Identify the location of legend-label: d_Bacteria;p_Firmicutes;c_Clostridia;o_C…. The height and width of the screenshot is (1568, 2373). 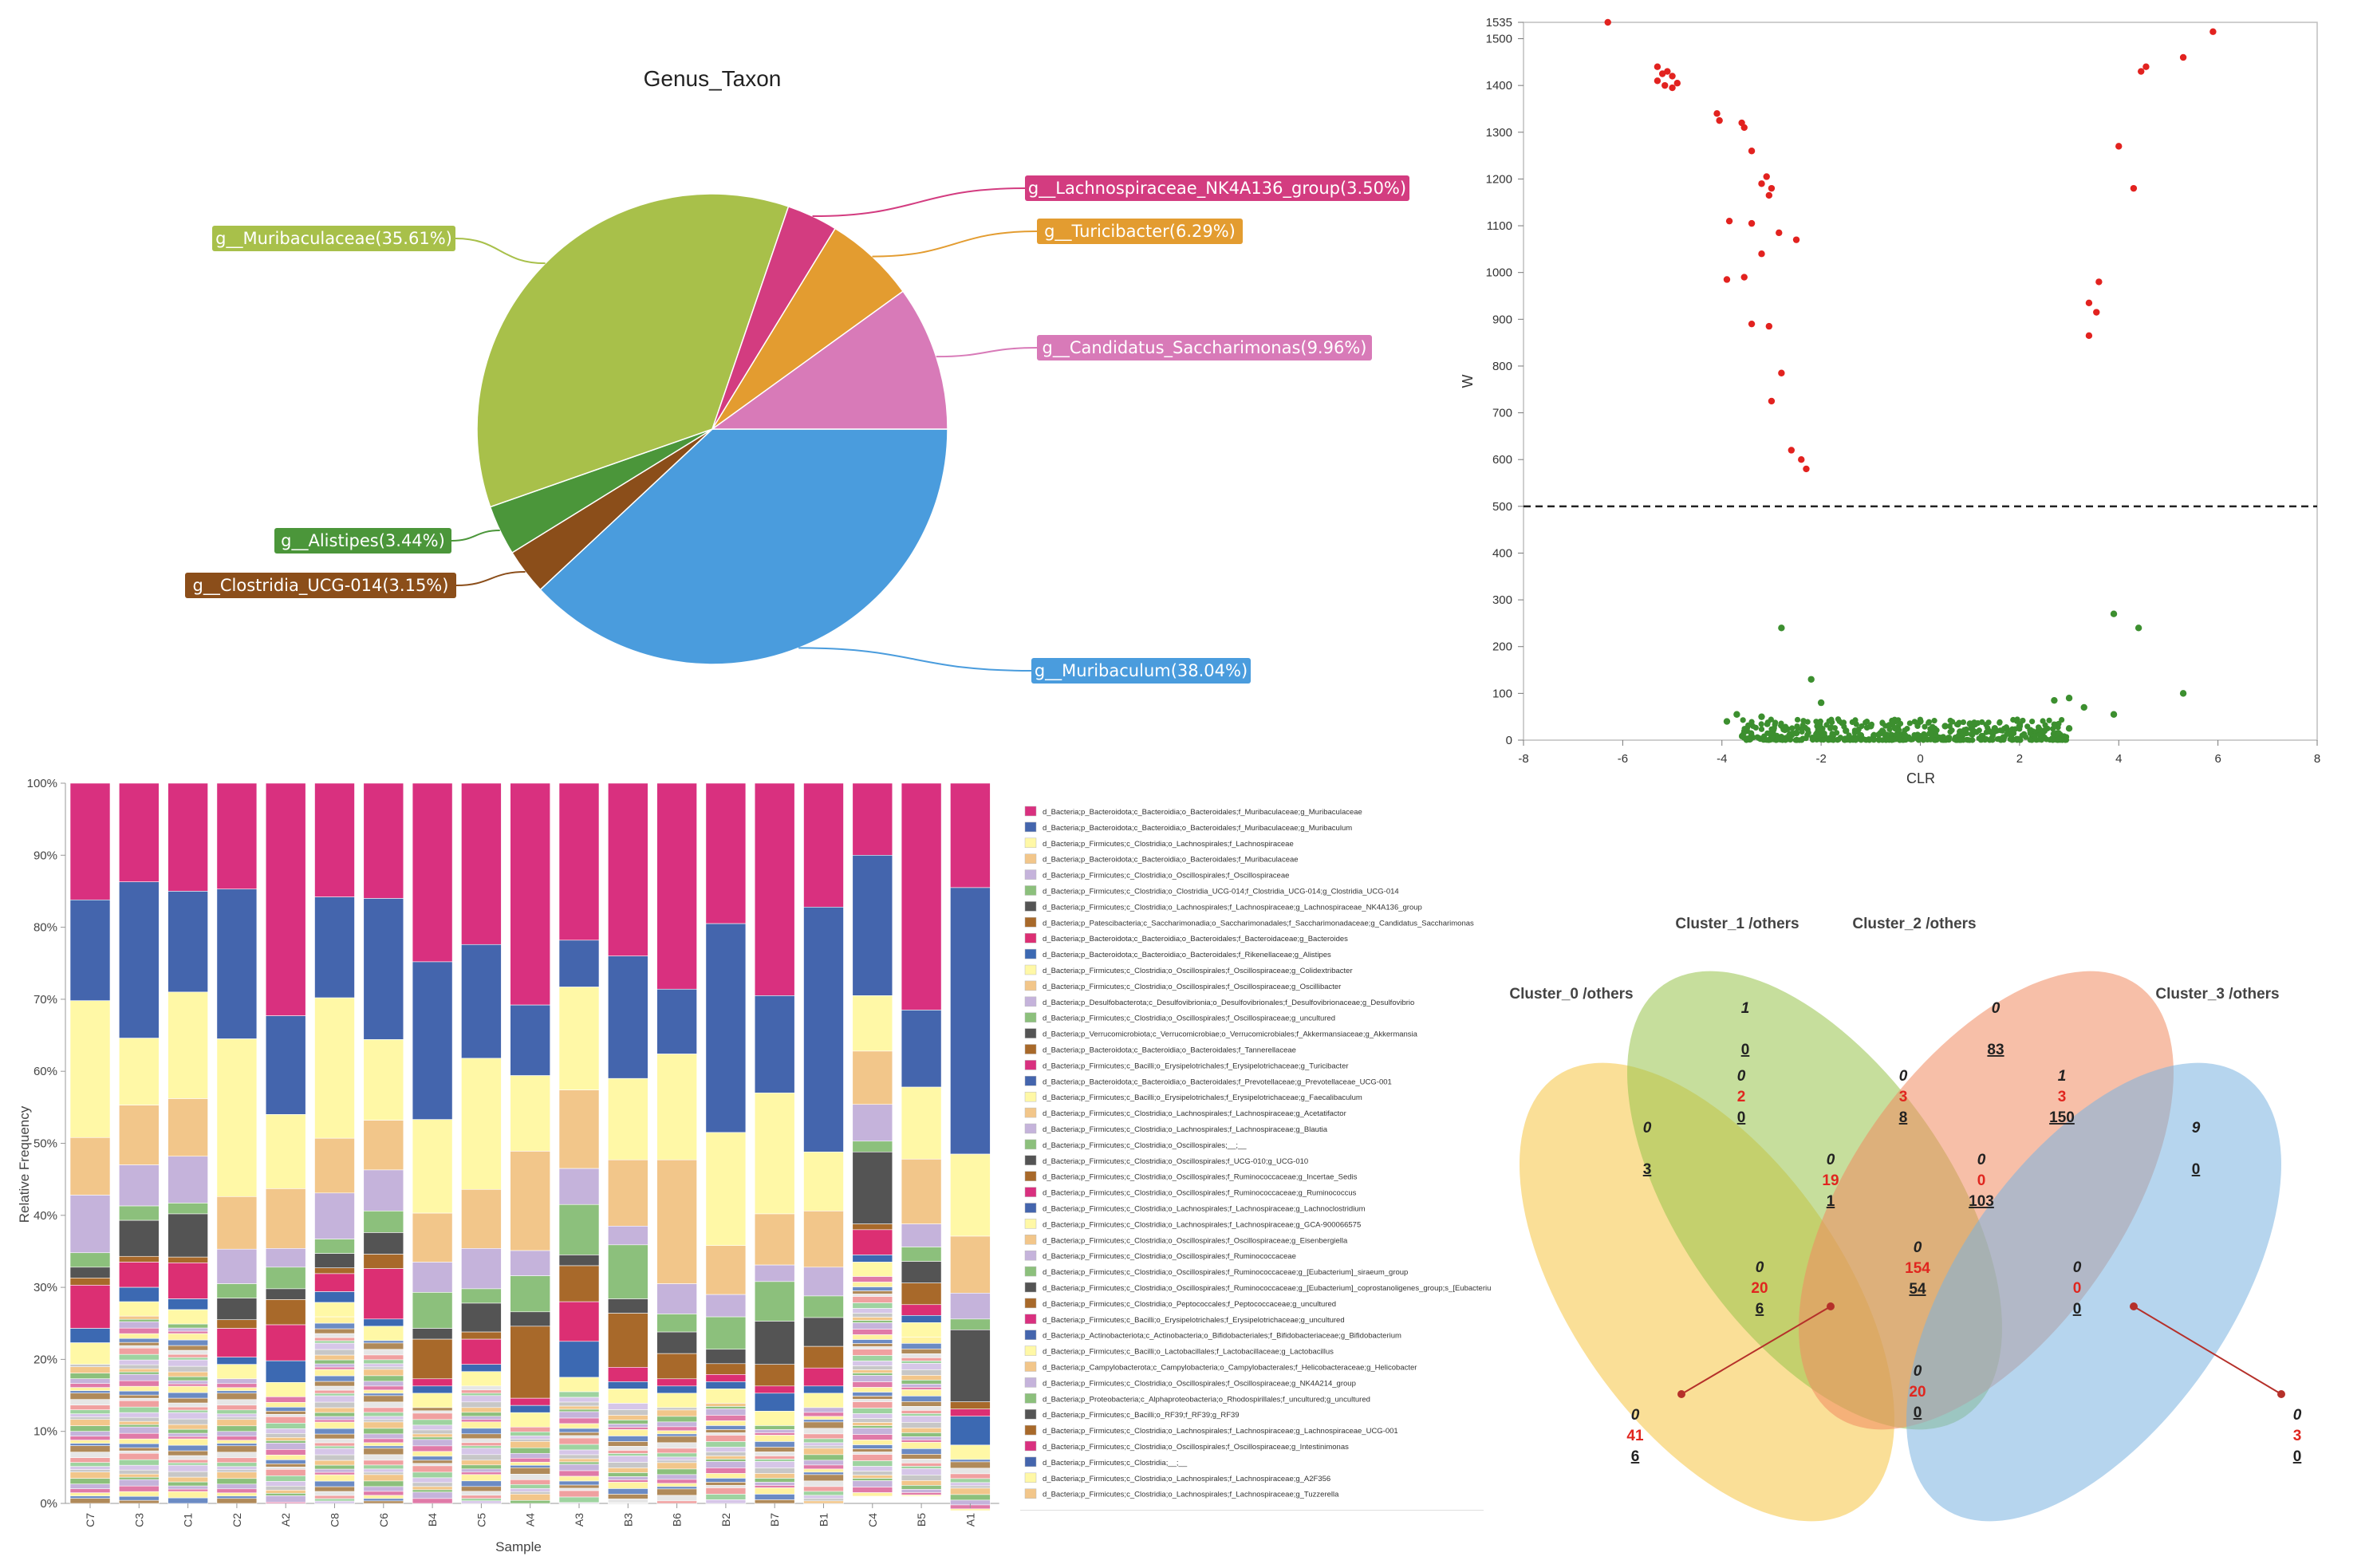
(1221, 892).